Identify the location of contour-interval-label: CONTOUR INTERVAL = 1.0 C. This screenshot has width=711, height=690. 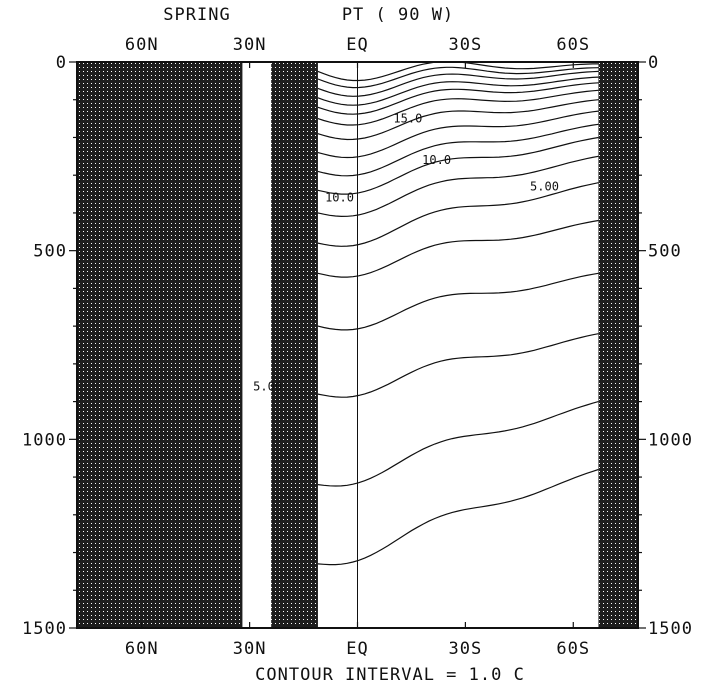
(390, 675).